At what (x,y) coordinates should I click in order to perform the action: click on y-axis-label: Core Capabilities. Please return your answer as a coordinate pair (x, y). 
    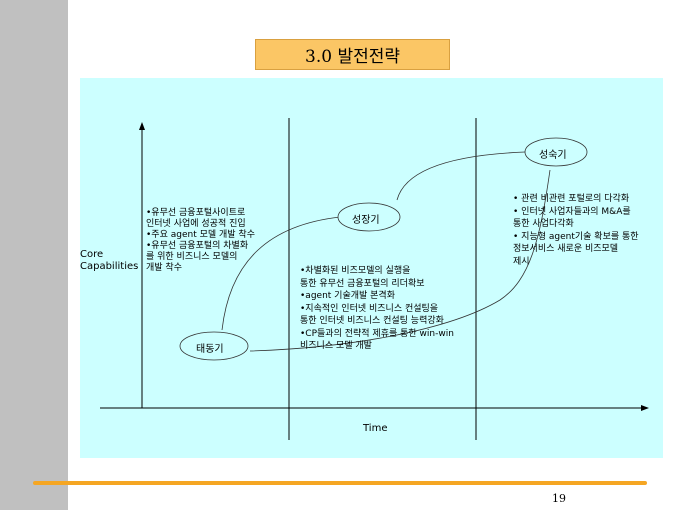
    Looking at the image, I should click on (109, 261).